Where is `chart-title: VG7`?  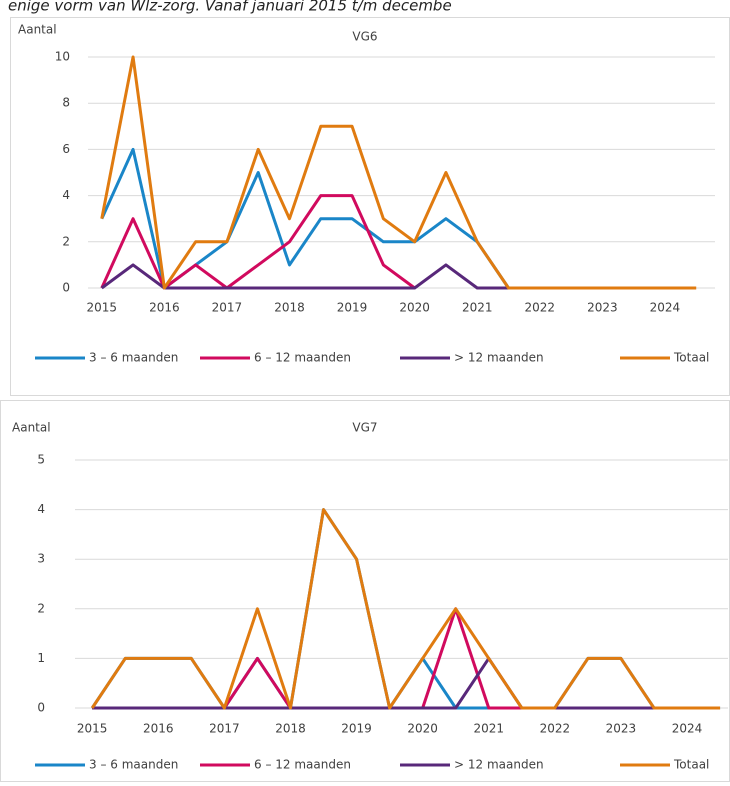 chart-title: VG7 is located at coordinates (364, 428).